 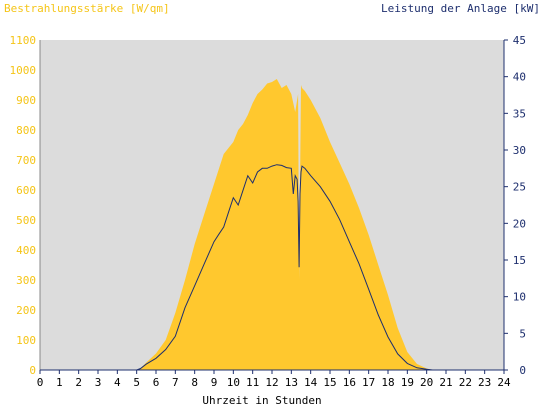 I want to click on left-tick-label: 500, so click(x=26, y=220).